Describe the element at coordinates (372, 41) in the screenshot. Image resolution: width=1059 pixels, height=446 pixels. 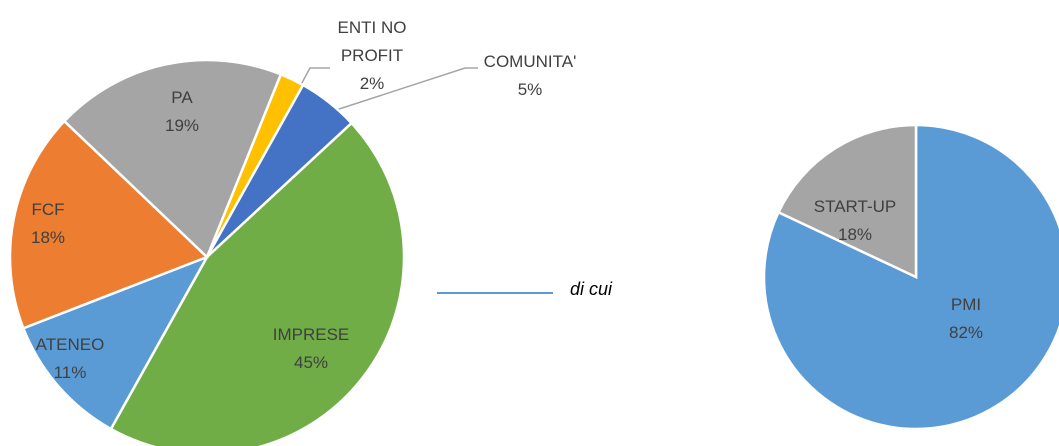
I see `category-label: ENTI NO PROFIT` at that location.